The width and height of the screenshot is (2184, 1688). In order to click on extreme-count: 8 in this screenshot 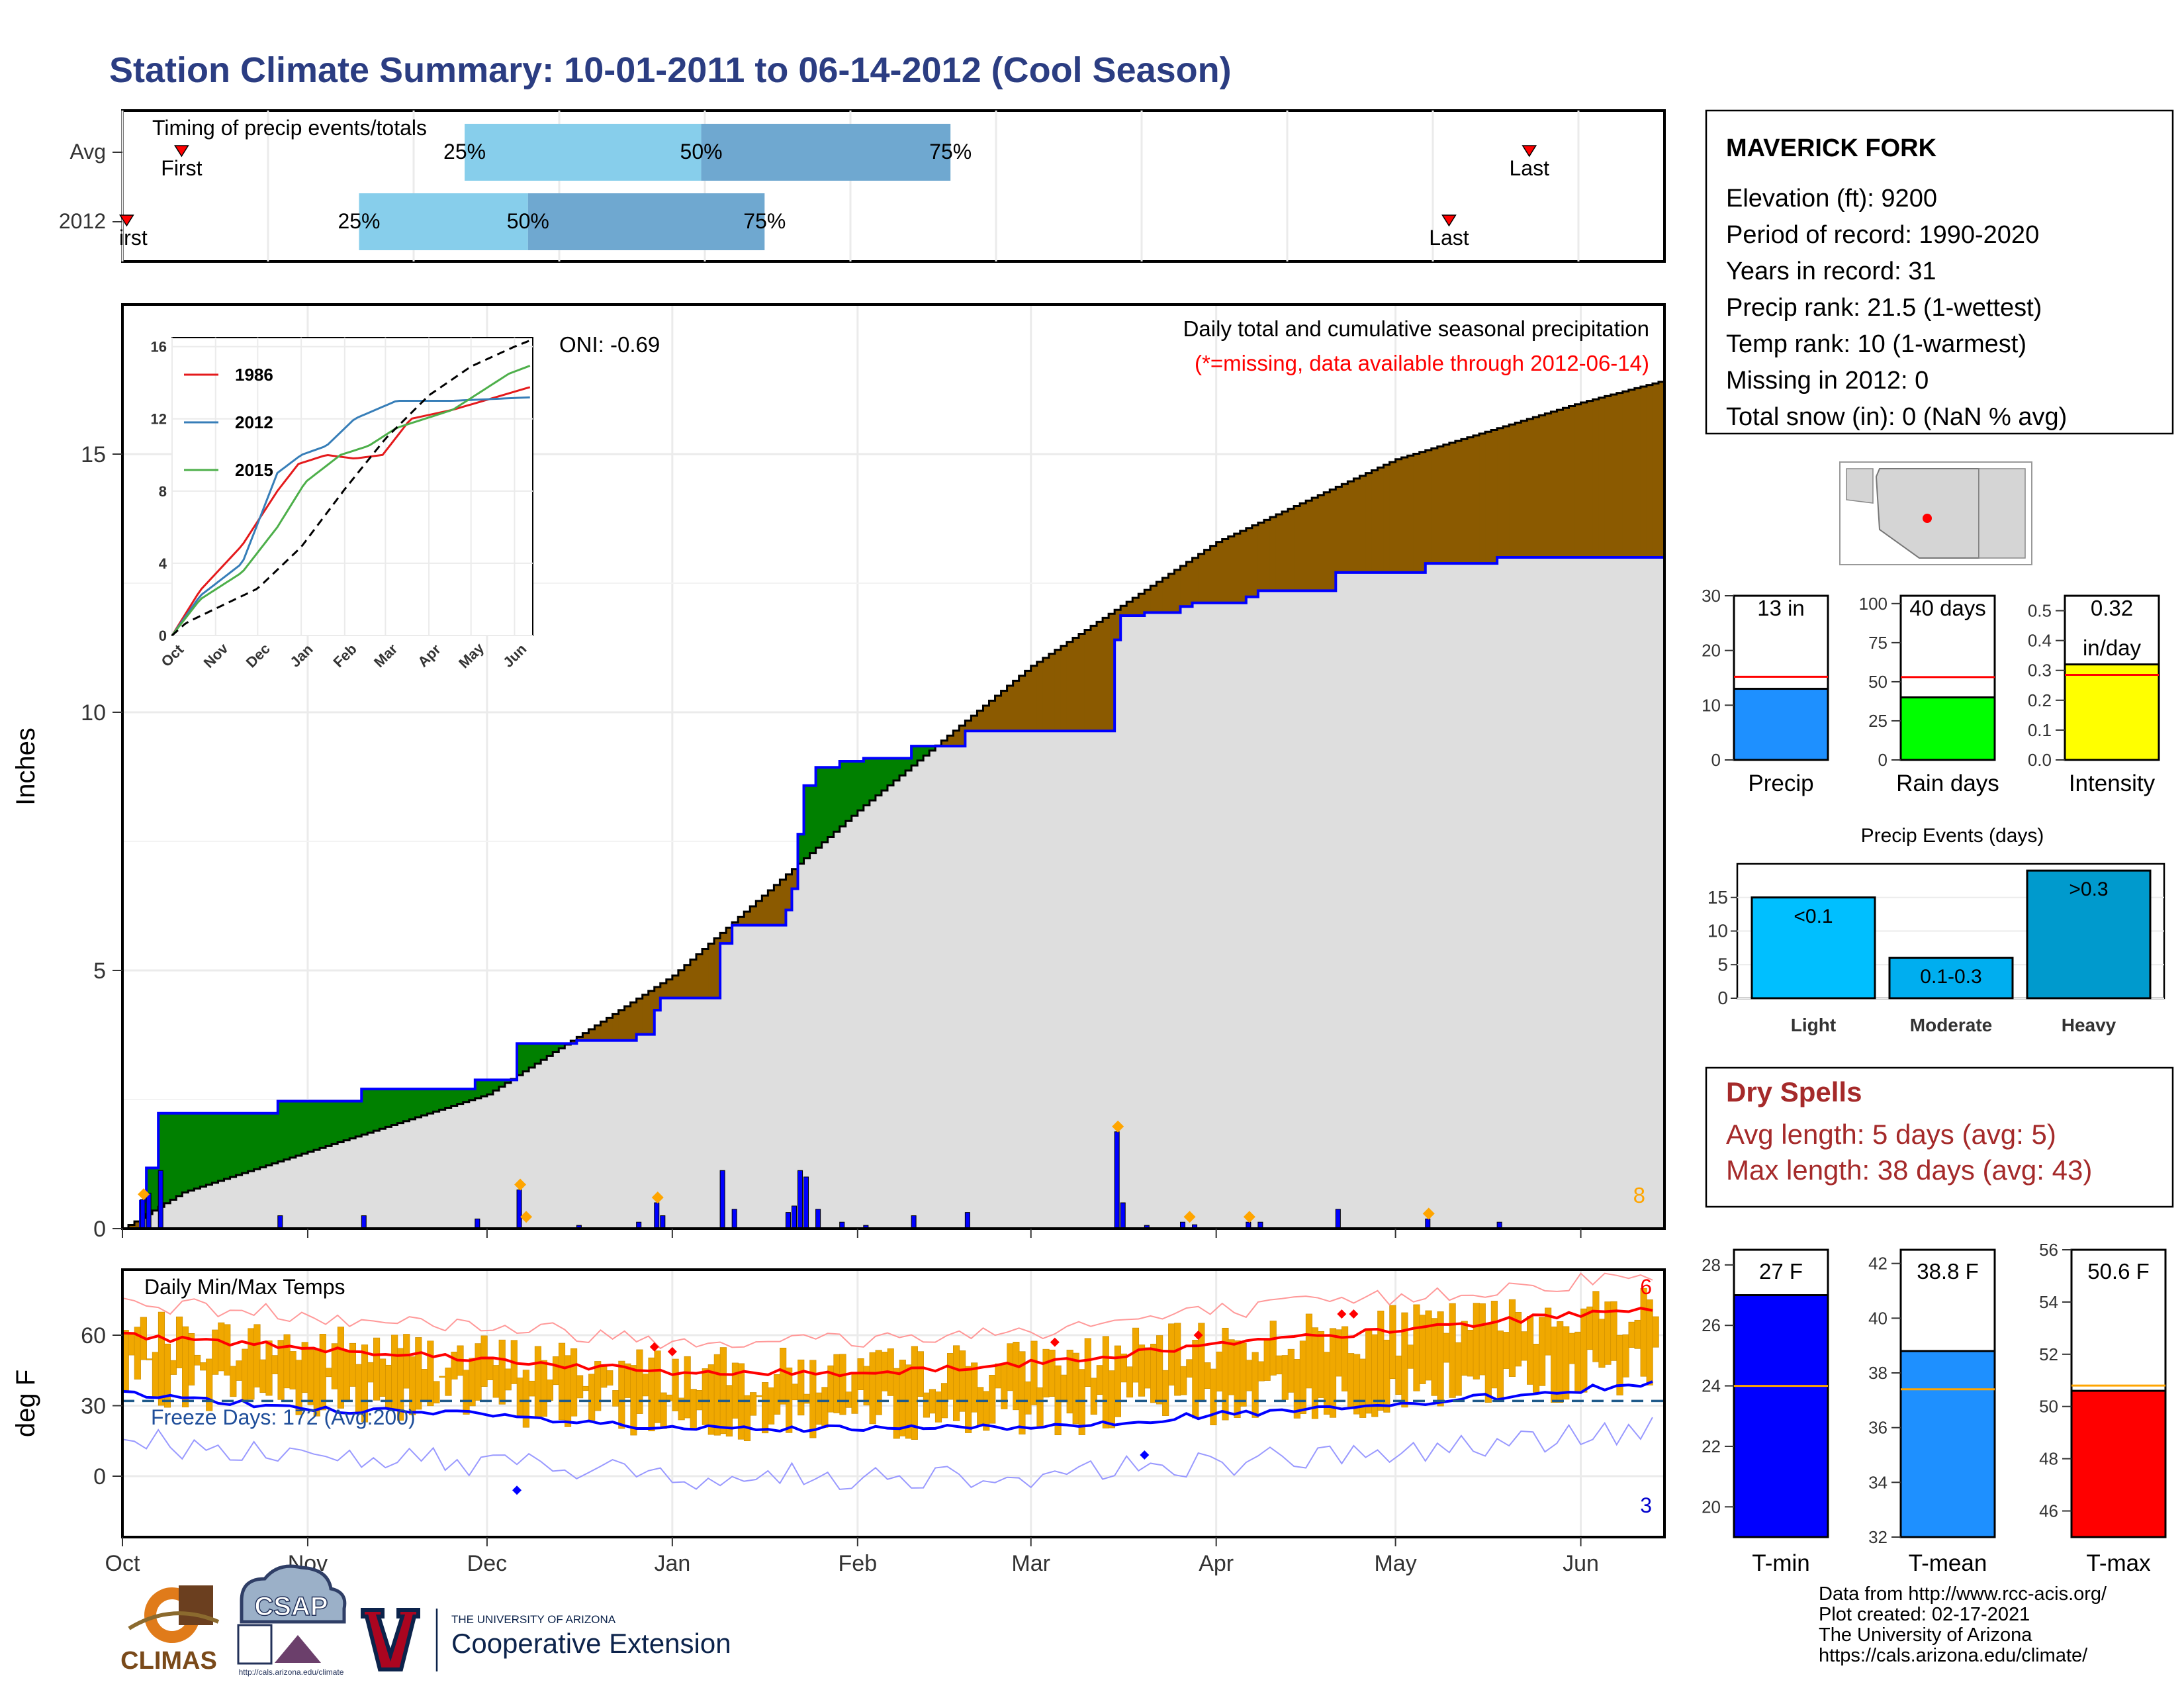, I will do `click(1639, 1195)`.